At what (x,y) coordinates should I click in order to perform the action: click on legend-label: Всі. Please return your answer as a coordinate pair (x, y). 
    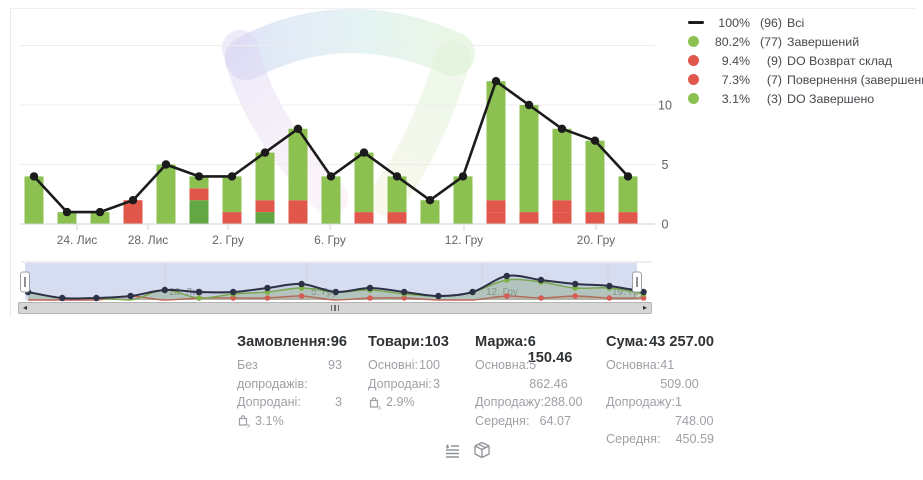
    Looking at the image, I should click on (796, 22).